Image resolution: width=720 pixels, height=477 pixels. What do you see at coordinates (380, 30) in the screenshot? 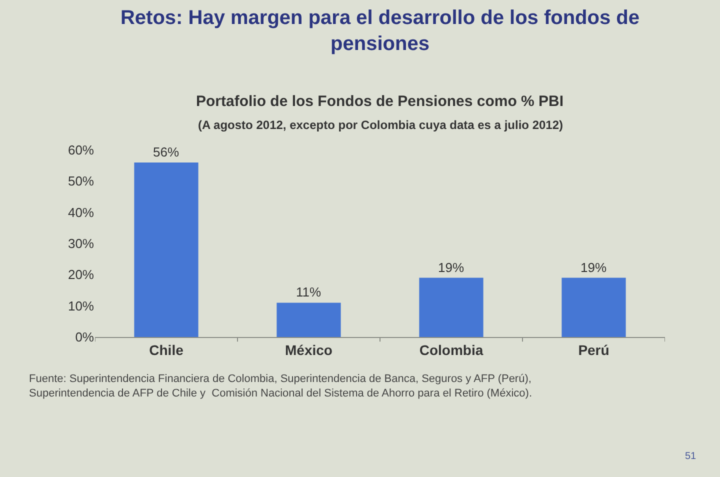
I see `chart-title: Retos: Hay margen para el desarrollo de los fondos de pensiones` at bounding box center [380, 30].